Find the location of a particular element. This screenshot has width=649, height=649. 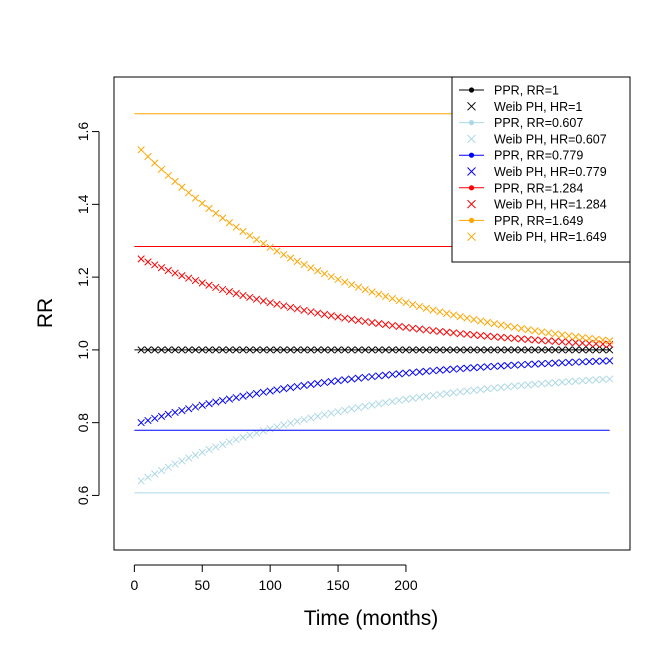

y-tick-label: 1.6 is located at coordinates (83, 132).